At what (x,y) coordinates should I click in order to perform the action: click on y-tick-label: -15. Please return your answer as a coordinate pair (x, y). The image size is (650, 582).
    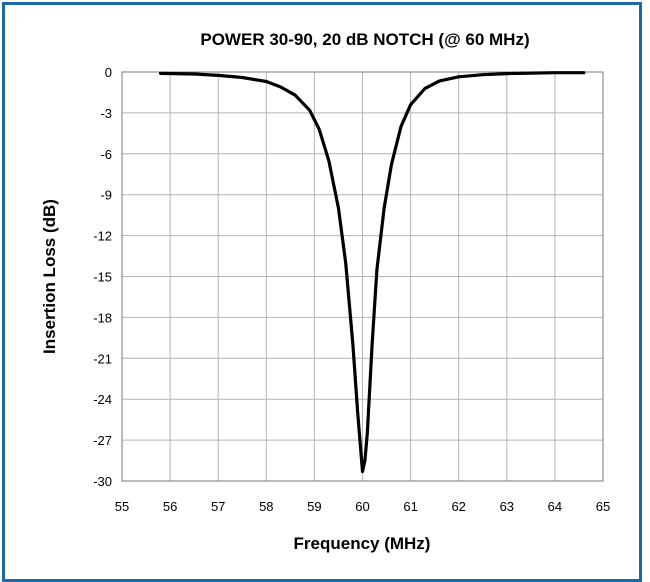
    Looking at the image, I should click on (102, 277).